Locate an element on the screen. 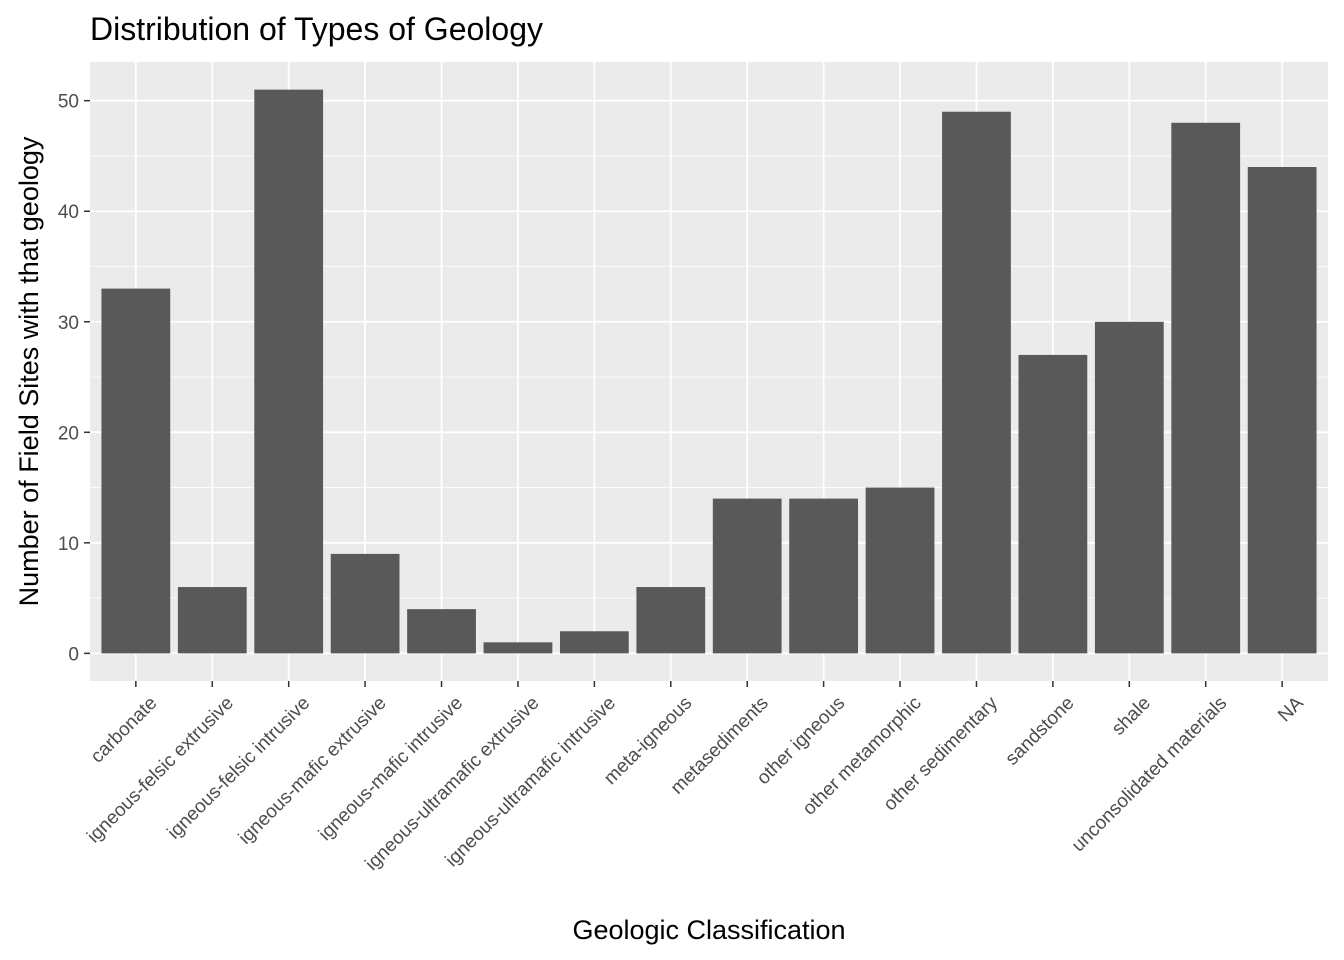 The width and height of the screenshot is (1344, 960). y-tick-label: 10 is located at coordinates (68, 544).